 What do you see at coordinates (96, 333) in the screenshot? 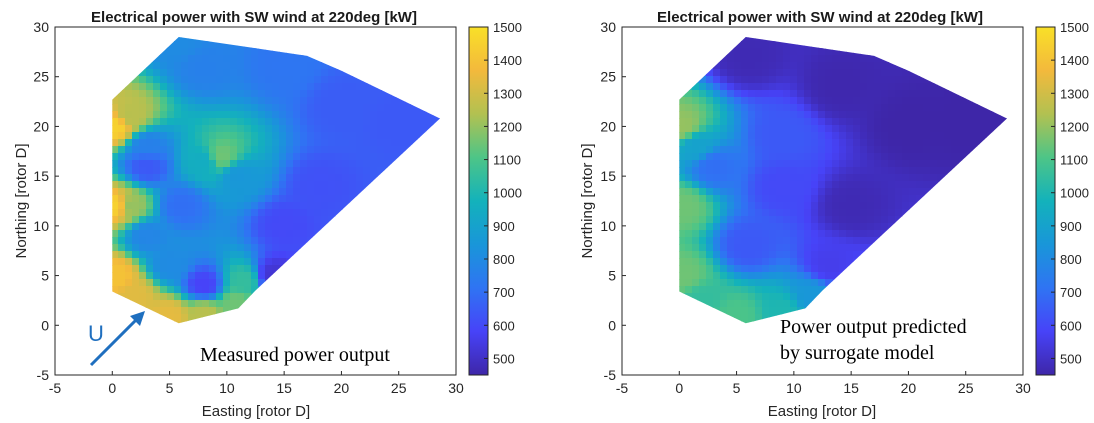
I see `wind-arrow-label: U` at bounding box center [96, 333].